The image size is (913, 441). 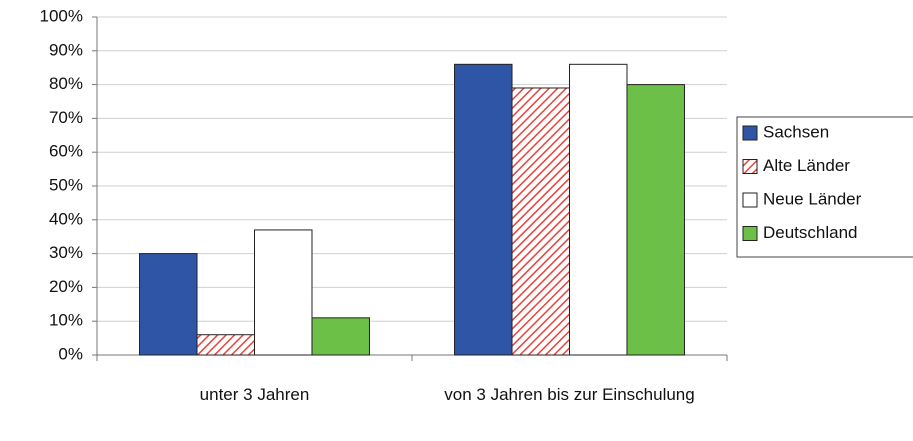 I want to click on legend-box, so click(x=824, y=187).